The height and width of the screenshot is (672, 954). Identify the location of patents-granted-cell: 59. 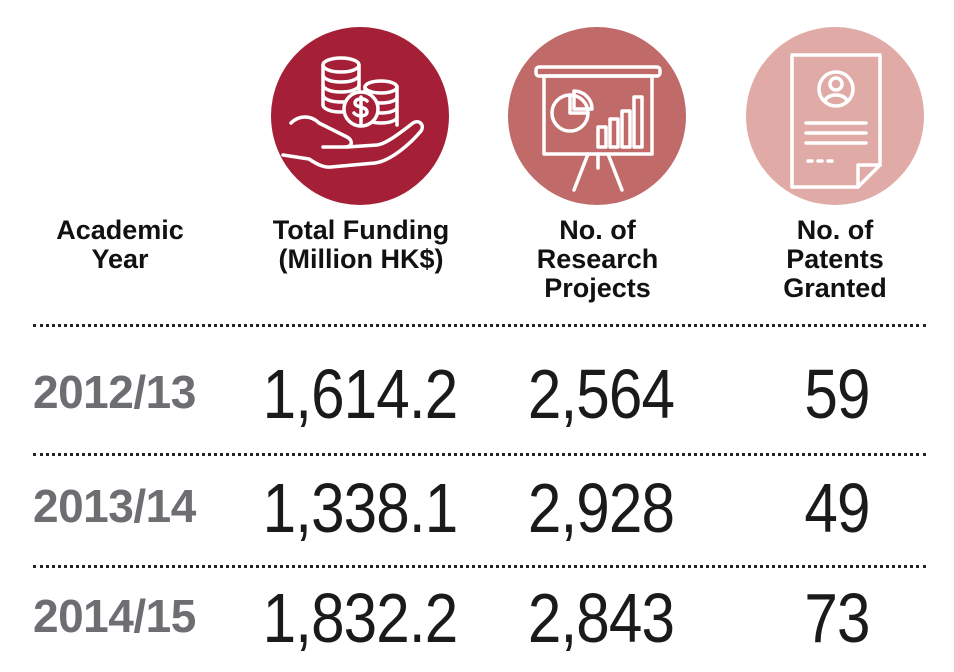
(837, 394).